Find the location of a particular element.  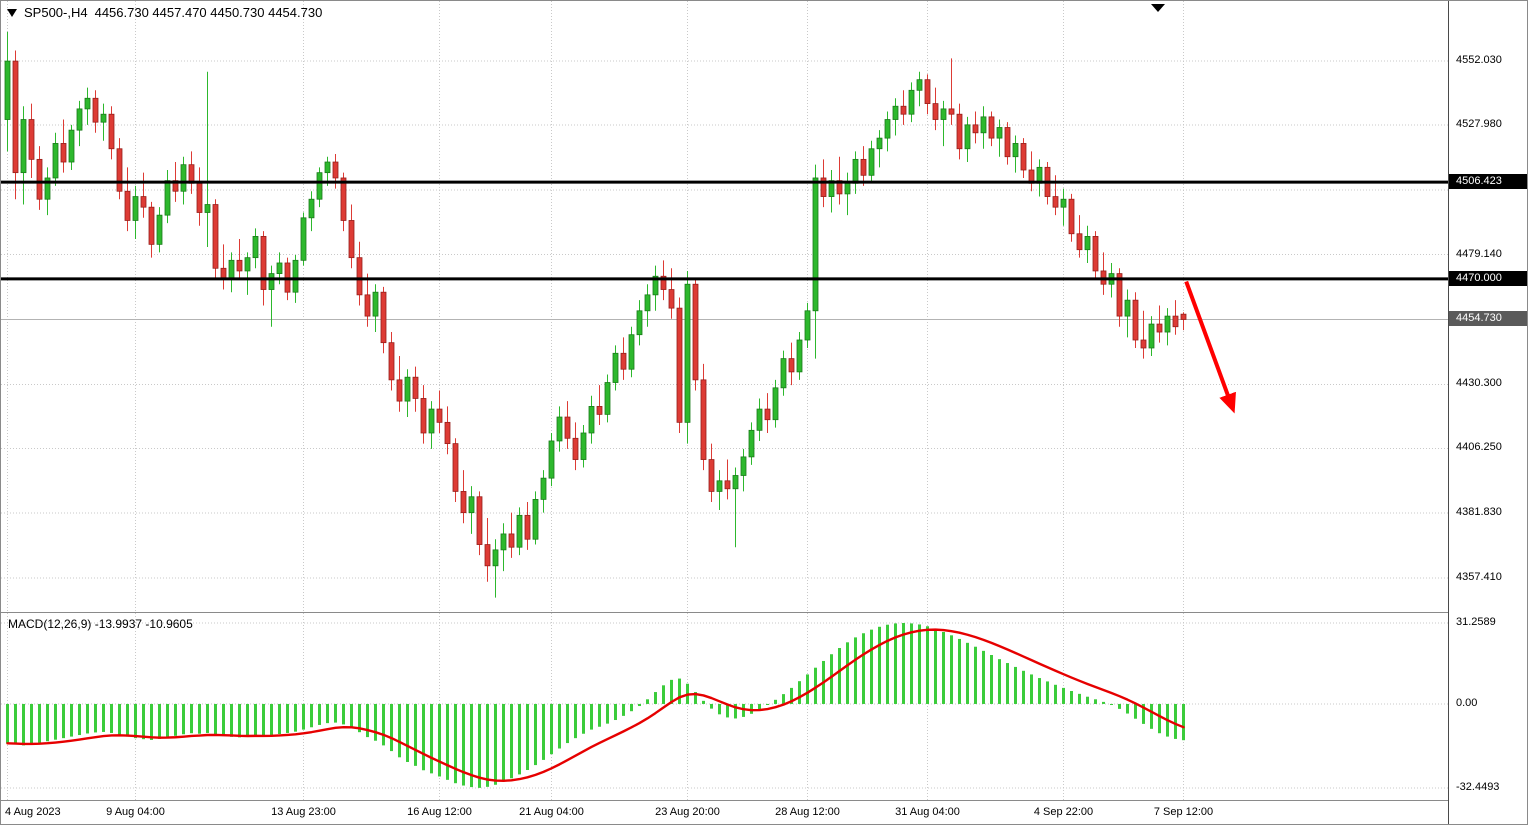

price-tick-label: 4406.250 is located at coordinates (1479, 447).